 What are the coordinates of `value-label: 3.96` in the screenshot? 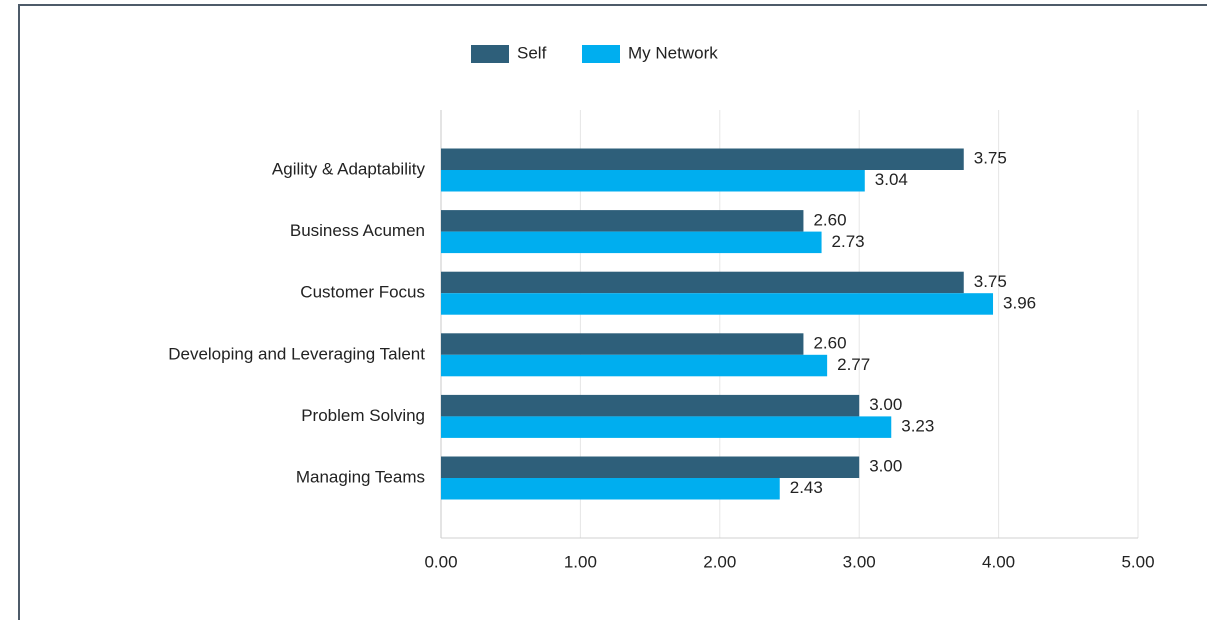 It's located at (1019, 302).